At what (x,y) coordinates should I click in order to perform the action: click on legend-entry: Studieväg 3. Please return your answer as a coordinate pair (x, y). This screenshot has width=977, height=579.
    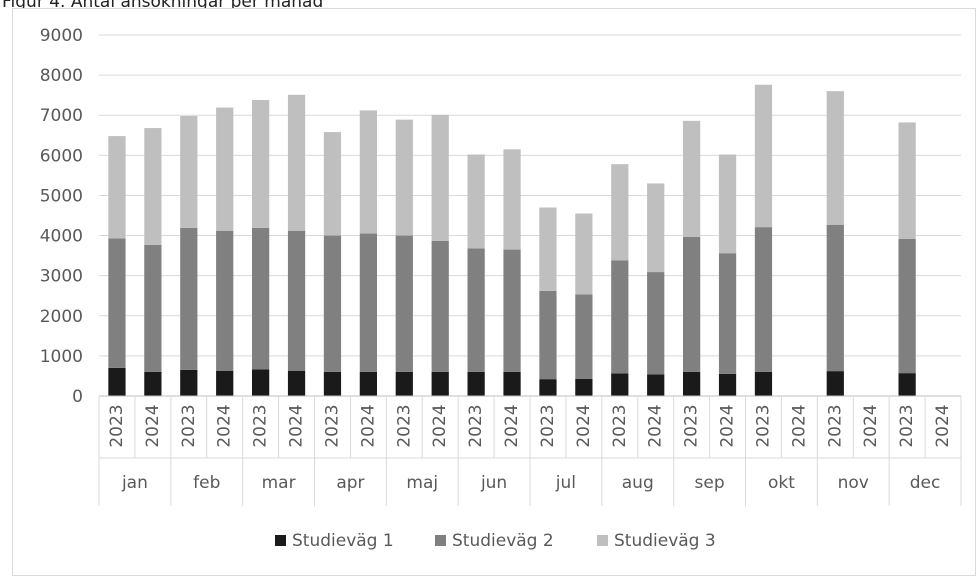
    Looking at the image, I should click on (656, 541).